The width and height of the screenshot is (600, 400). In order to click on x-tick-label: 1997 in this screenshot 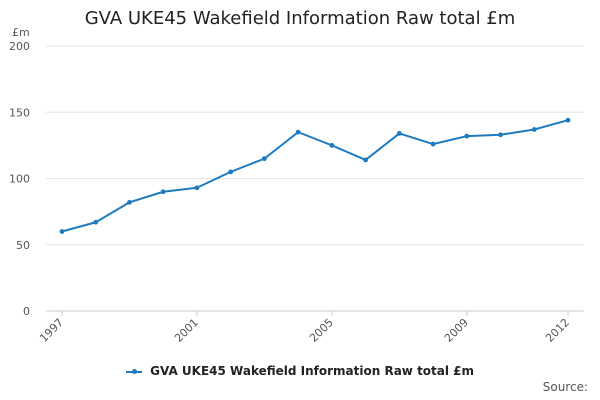, I will do `click(51, 330)`.